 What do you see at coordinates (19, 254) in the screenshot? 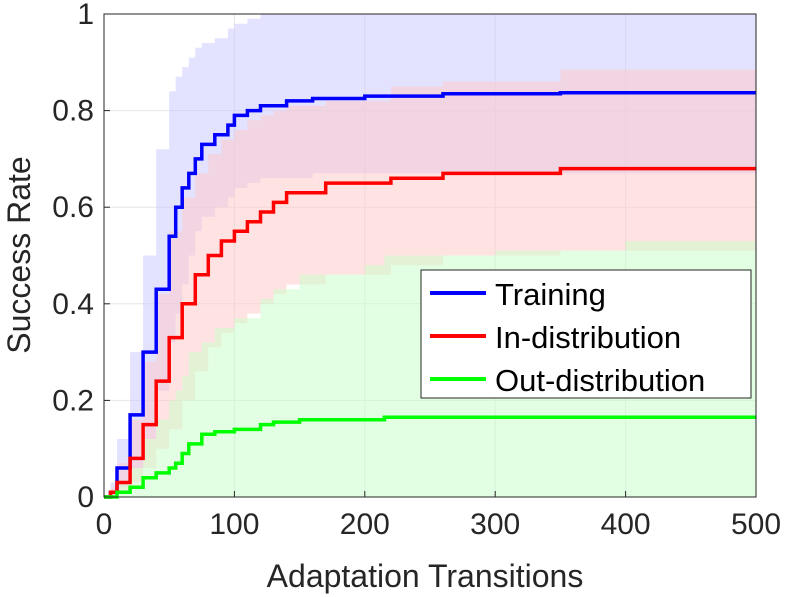
I see `y-axis-title: Success Rate` at bounding box center [19, 254].